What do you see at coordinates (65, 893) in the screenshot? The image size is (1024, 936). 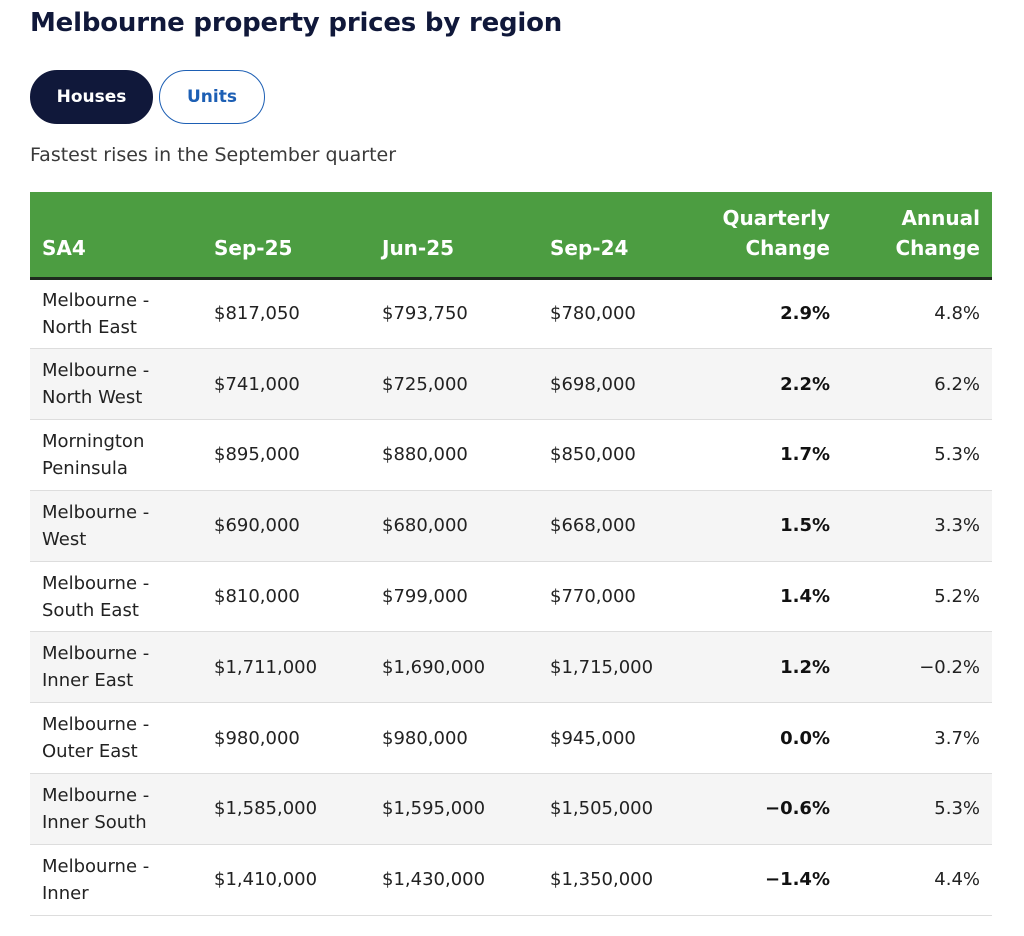 I see `region-line2: Inner` at bounding box center [65, 893].